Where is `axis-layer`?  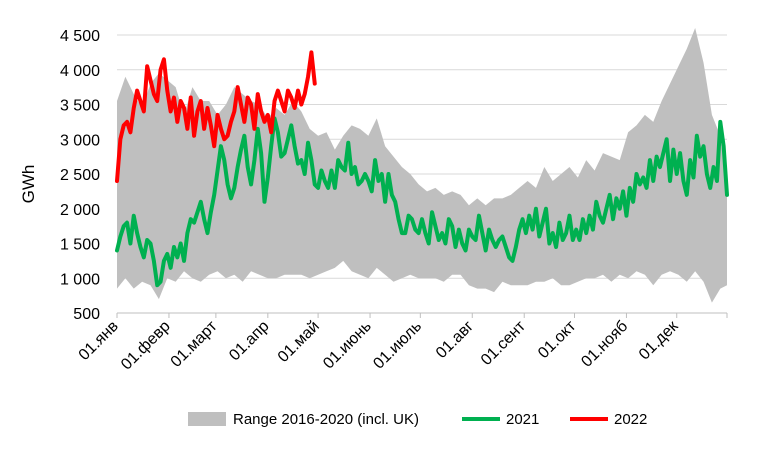 axis-layer is located at coordinates (422, 315).